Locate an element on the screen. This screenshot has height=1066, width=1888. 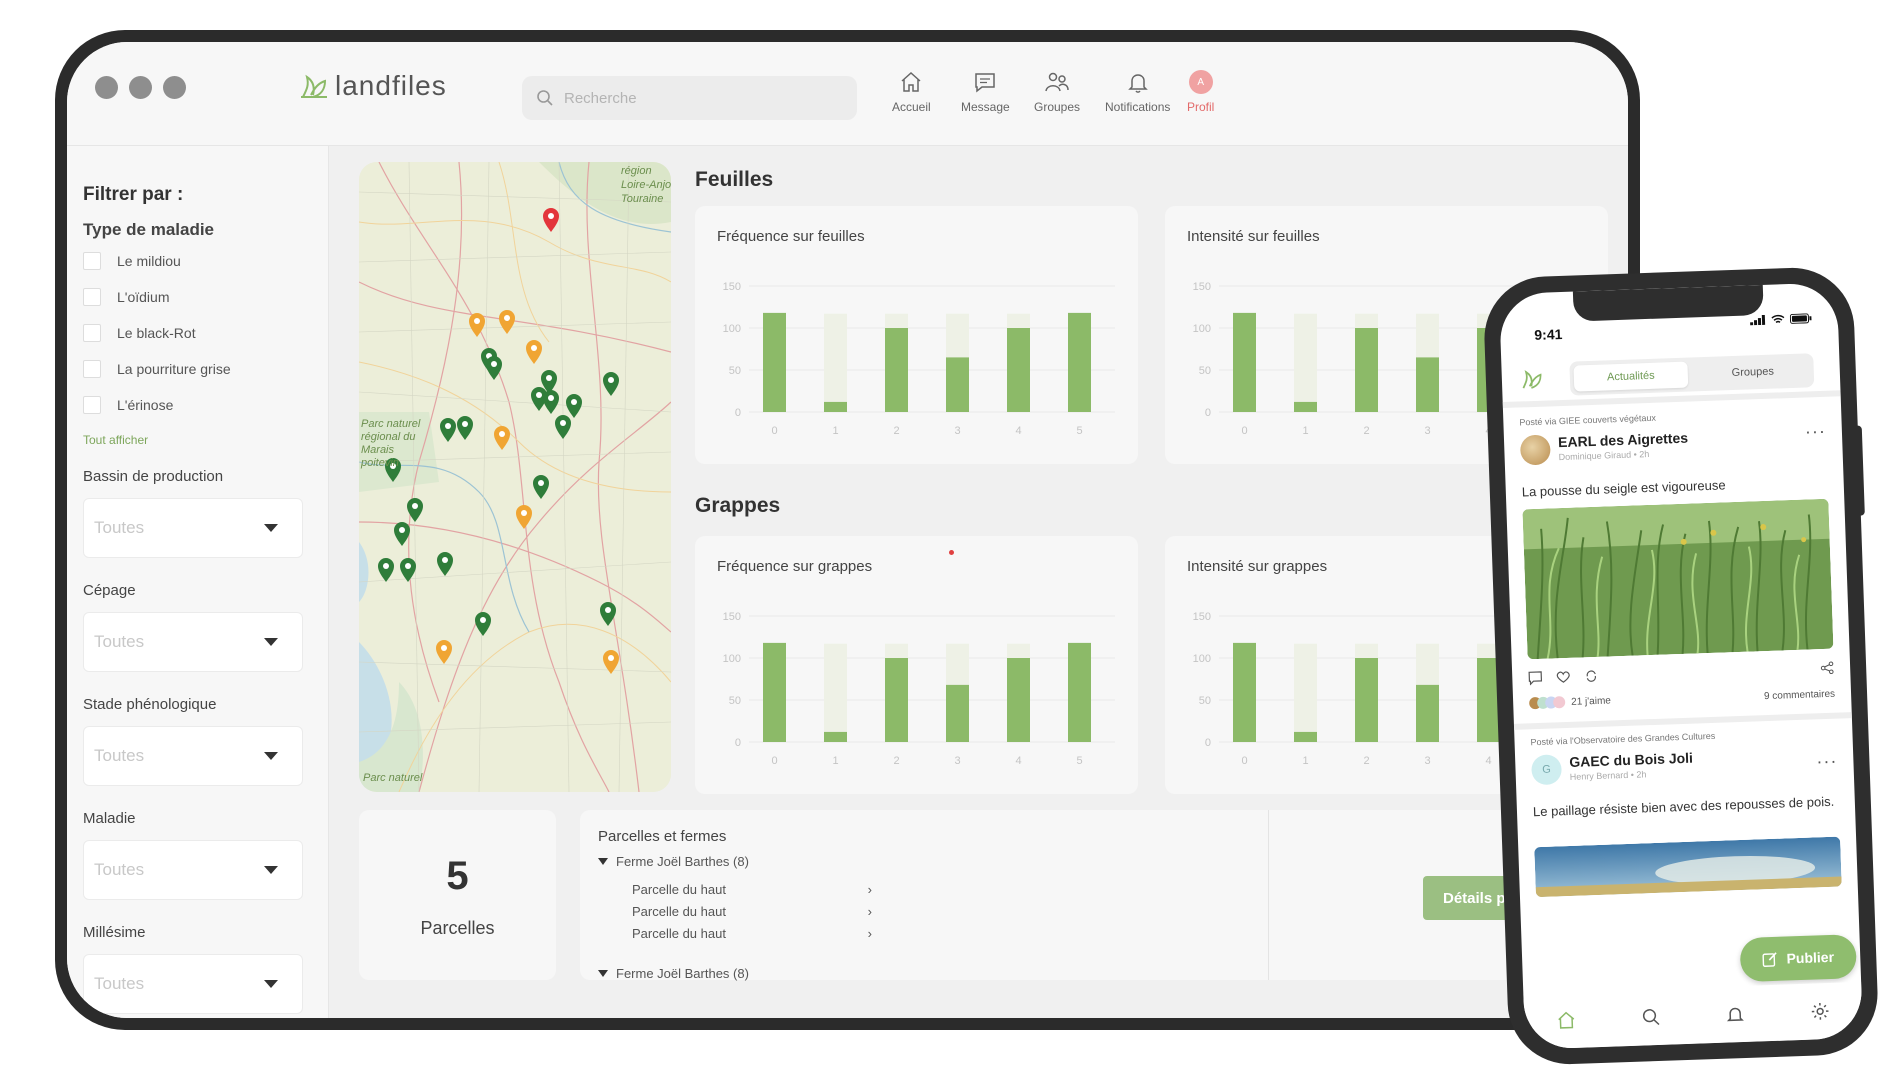
checkbox-label: Le mildiou is located at coordinates (149, 261).